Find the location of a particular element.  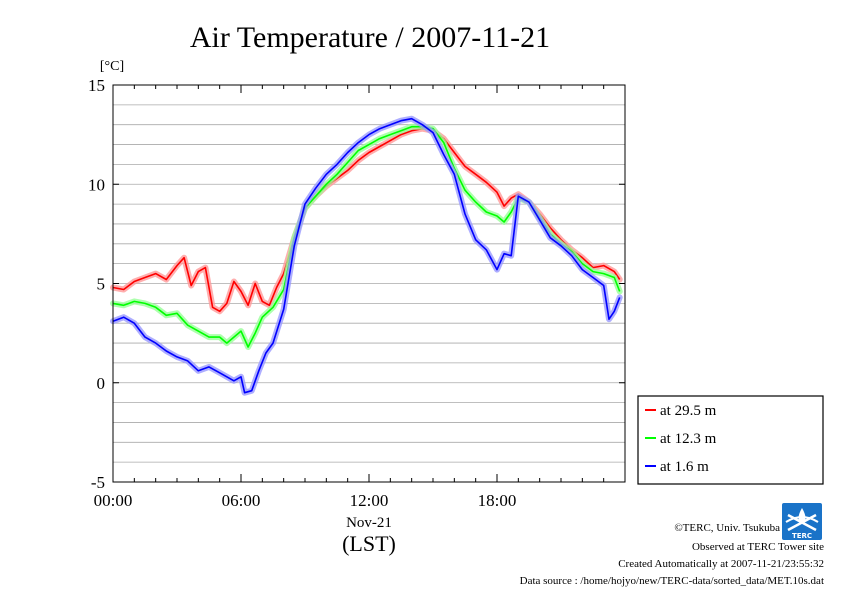

legend-label: at 29.5 m is located at coordinates (688, 411).